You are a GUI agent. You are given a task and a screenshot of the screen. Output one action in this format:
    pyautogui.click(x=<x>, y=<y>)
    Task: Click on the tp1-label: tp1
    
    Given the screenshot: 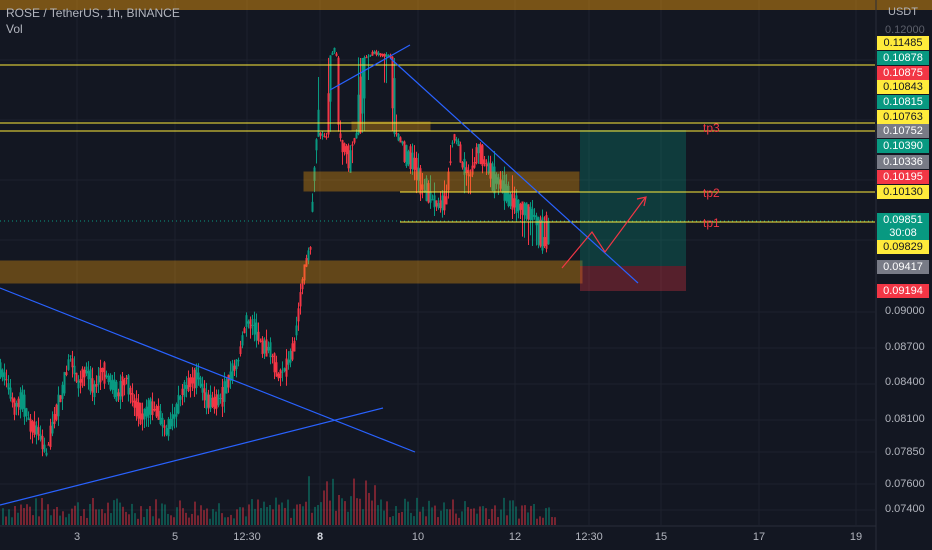 What is the action you would take?
    pyautogui.click(x=711, y=223)
    